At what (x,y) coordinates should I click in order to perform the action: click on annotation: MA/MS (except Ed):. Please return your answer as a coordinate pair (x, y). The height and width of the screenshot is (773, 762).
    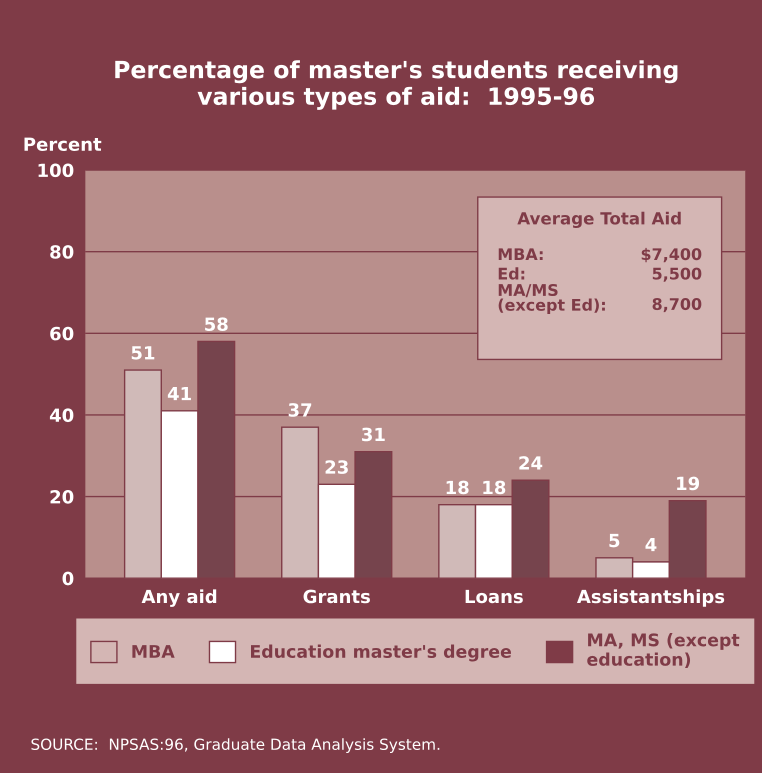
    Looking at the image, I should click on (551, 299).